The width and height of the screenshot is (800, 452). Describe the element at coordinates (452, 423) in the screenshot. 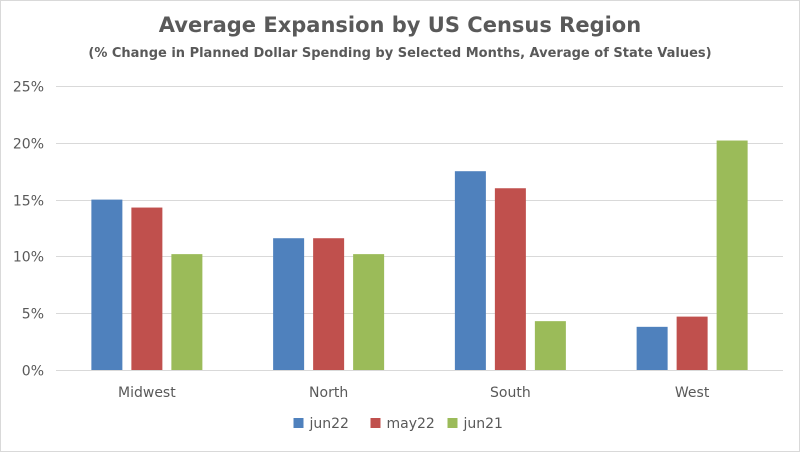

I see `legend-swatch-jun21` at that location.